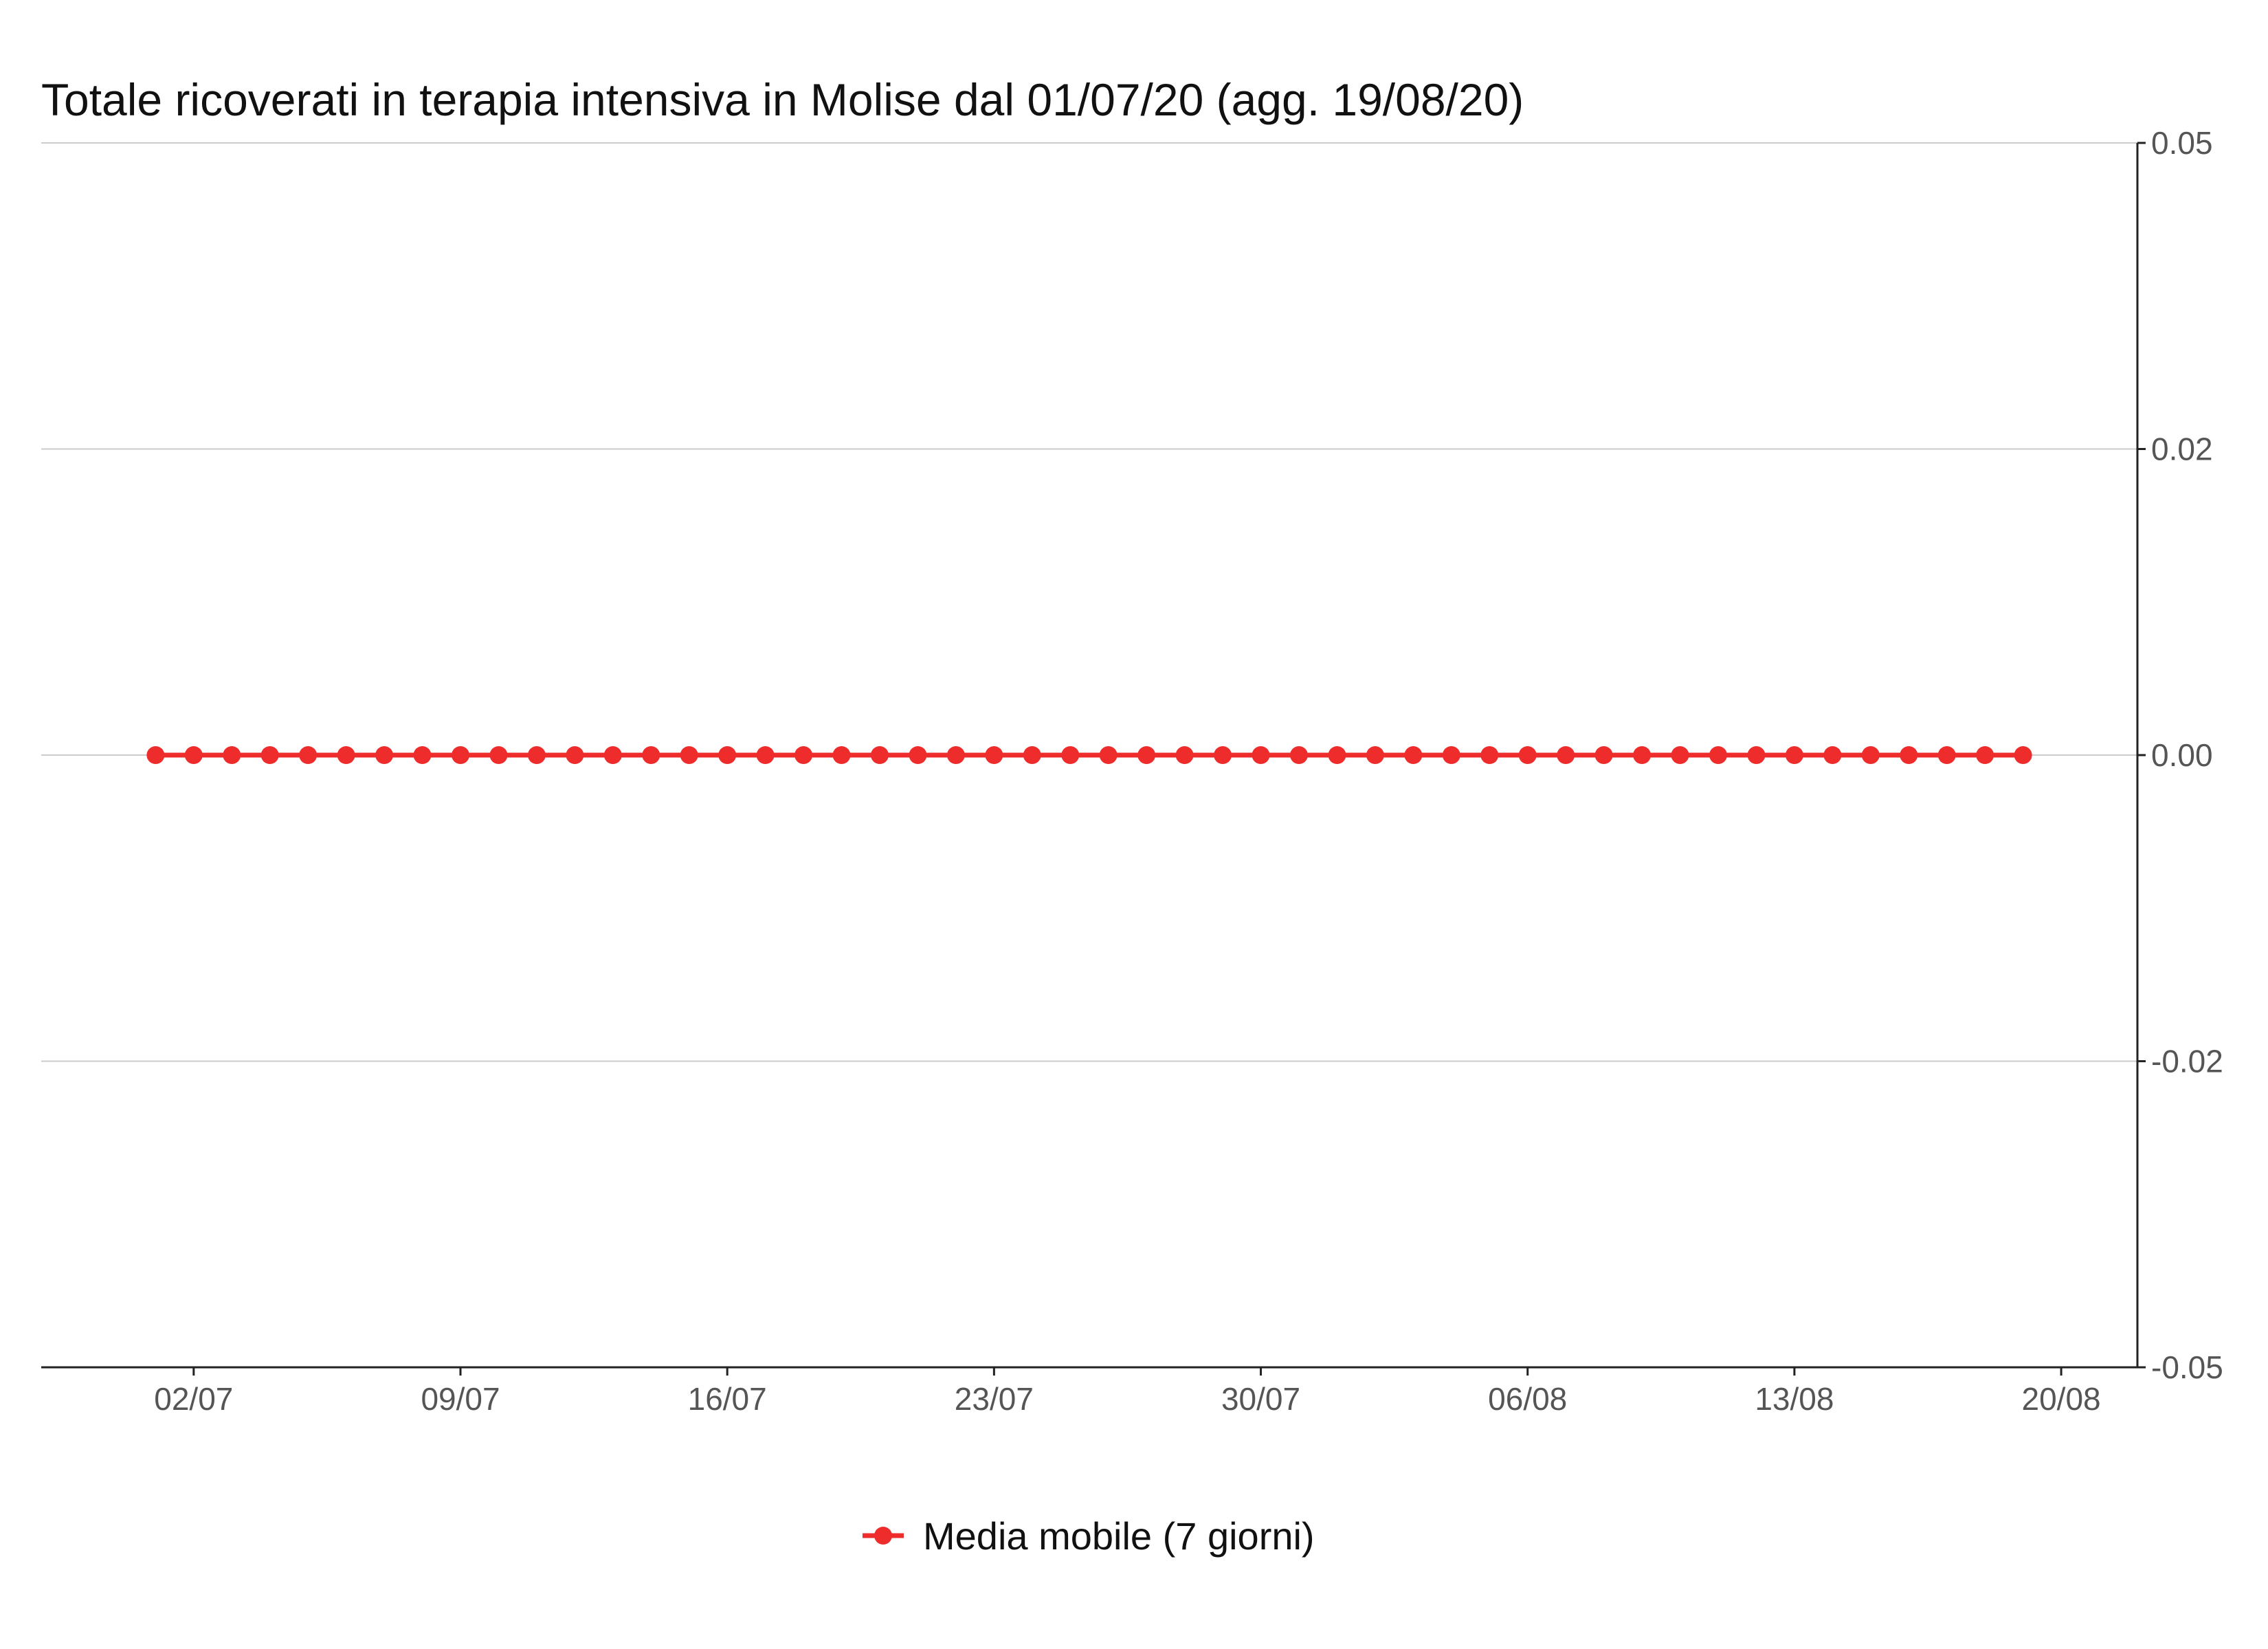  Describe the element at coordinates (2182, 143) in the screenshot. I see `y-tick-label: 0.05` at that location.